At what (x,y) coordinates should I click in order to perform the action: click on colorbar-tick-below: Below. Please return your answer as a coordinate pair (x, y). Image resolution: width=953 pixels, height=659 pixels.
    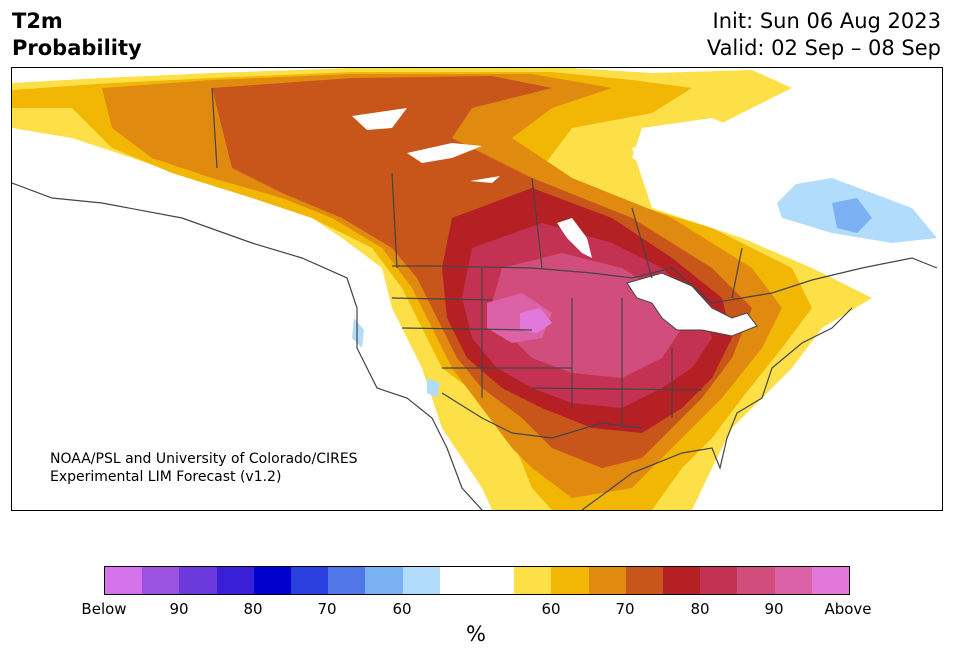
    Looking at the image, I should click on (104, 609).